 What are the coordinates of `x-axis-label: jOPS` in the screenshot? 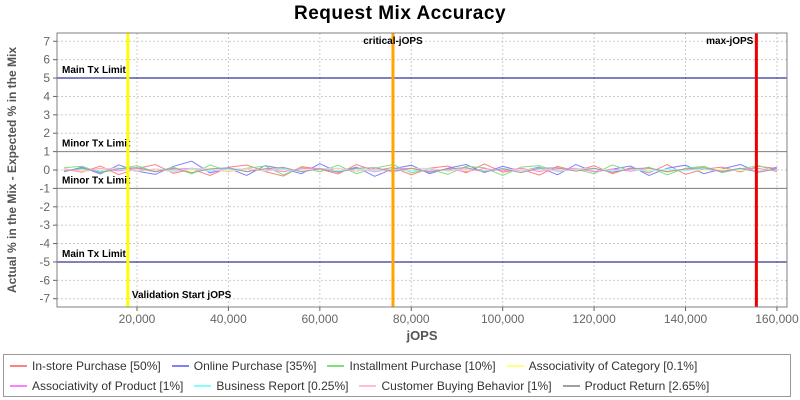 It's located at (421, 335).